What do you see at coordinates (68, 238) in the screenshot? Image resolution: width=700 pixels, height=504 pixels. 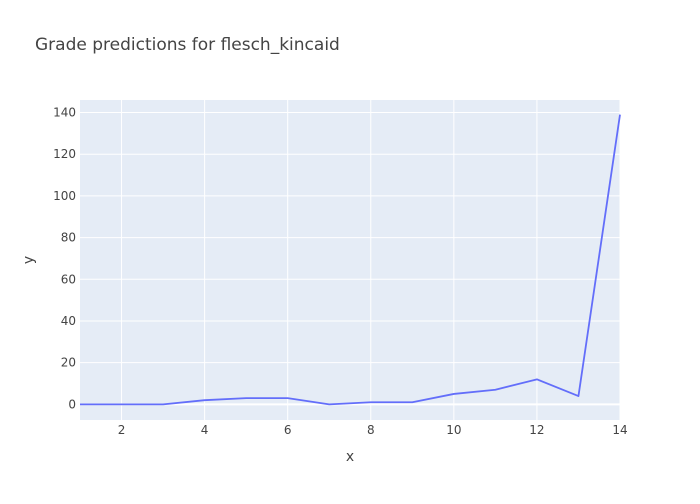 I see `y-tick-label: 80` at bounding box center [68, 238].